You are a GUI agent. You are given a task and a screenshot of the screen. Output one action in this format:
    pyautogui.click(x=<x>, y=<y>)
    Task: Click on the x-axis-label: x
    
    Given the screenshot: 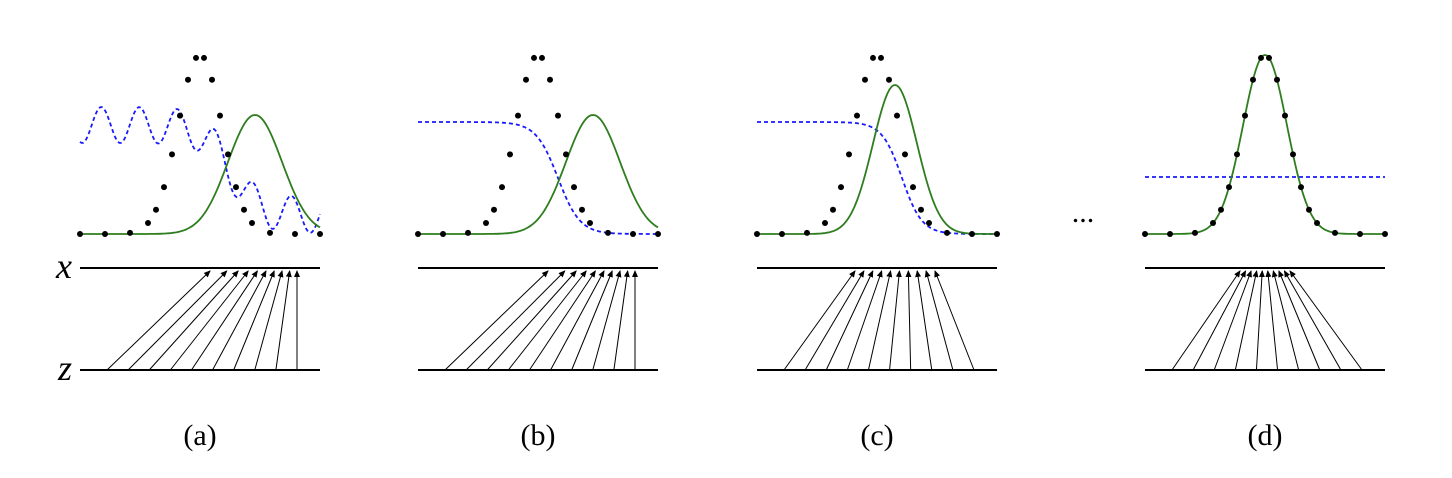 What is the action you would take?
    pyautogui.click(x=63, y=266)
    